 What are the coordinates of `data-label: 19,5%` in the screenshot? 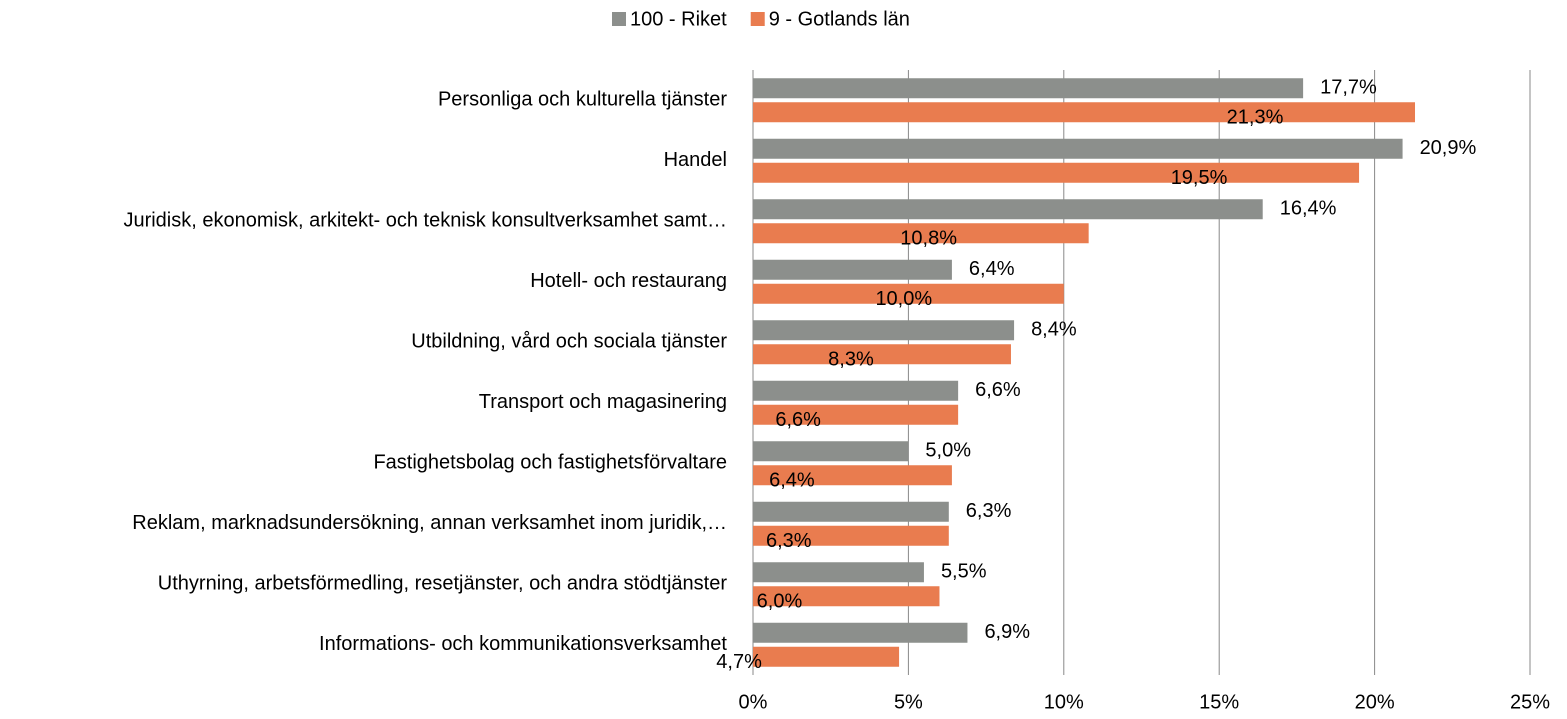 It's located at (1199, 178).